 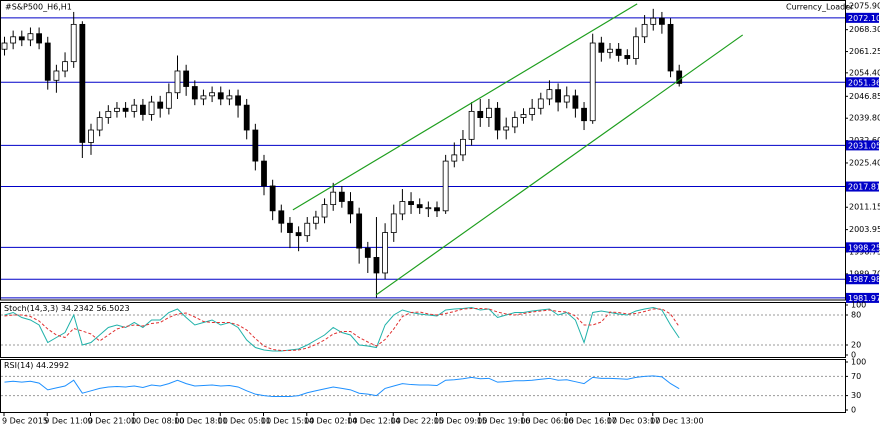 I want to click on indicator-title: RSI(14) 44.2992, so click(x=36, y=365).